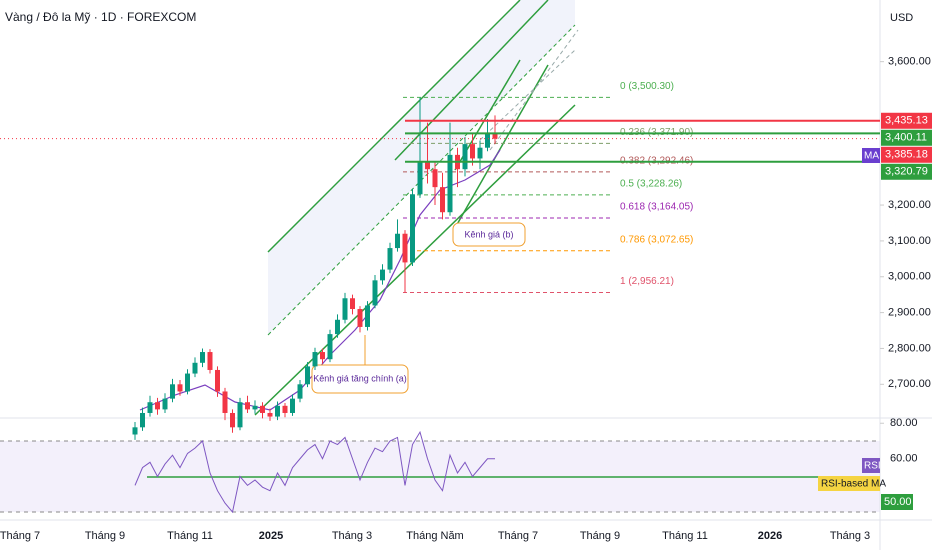 This screenshot has height=550, width=932. Describe the element at coordinates (909, 384) in the screenshot. I see `y-tick-label: 2,700.00` at that location.